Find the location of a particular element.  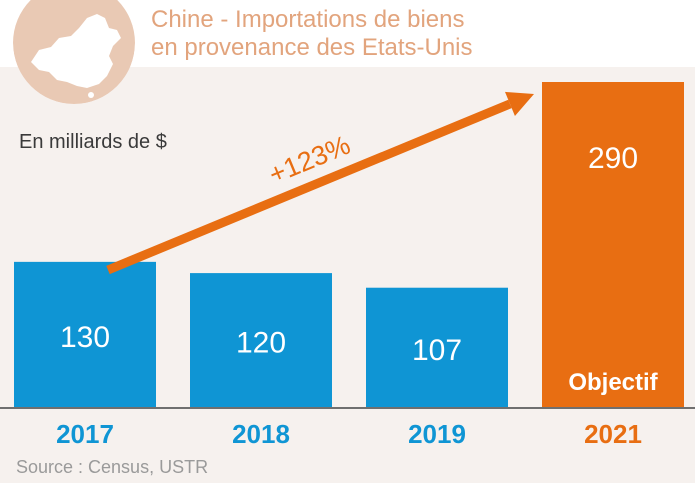

bar-2021 is located at coordinates (613, 245).